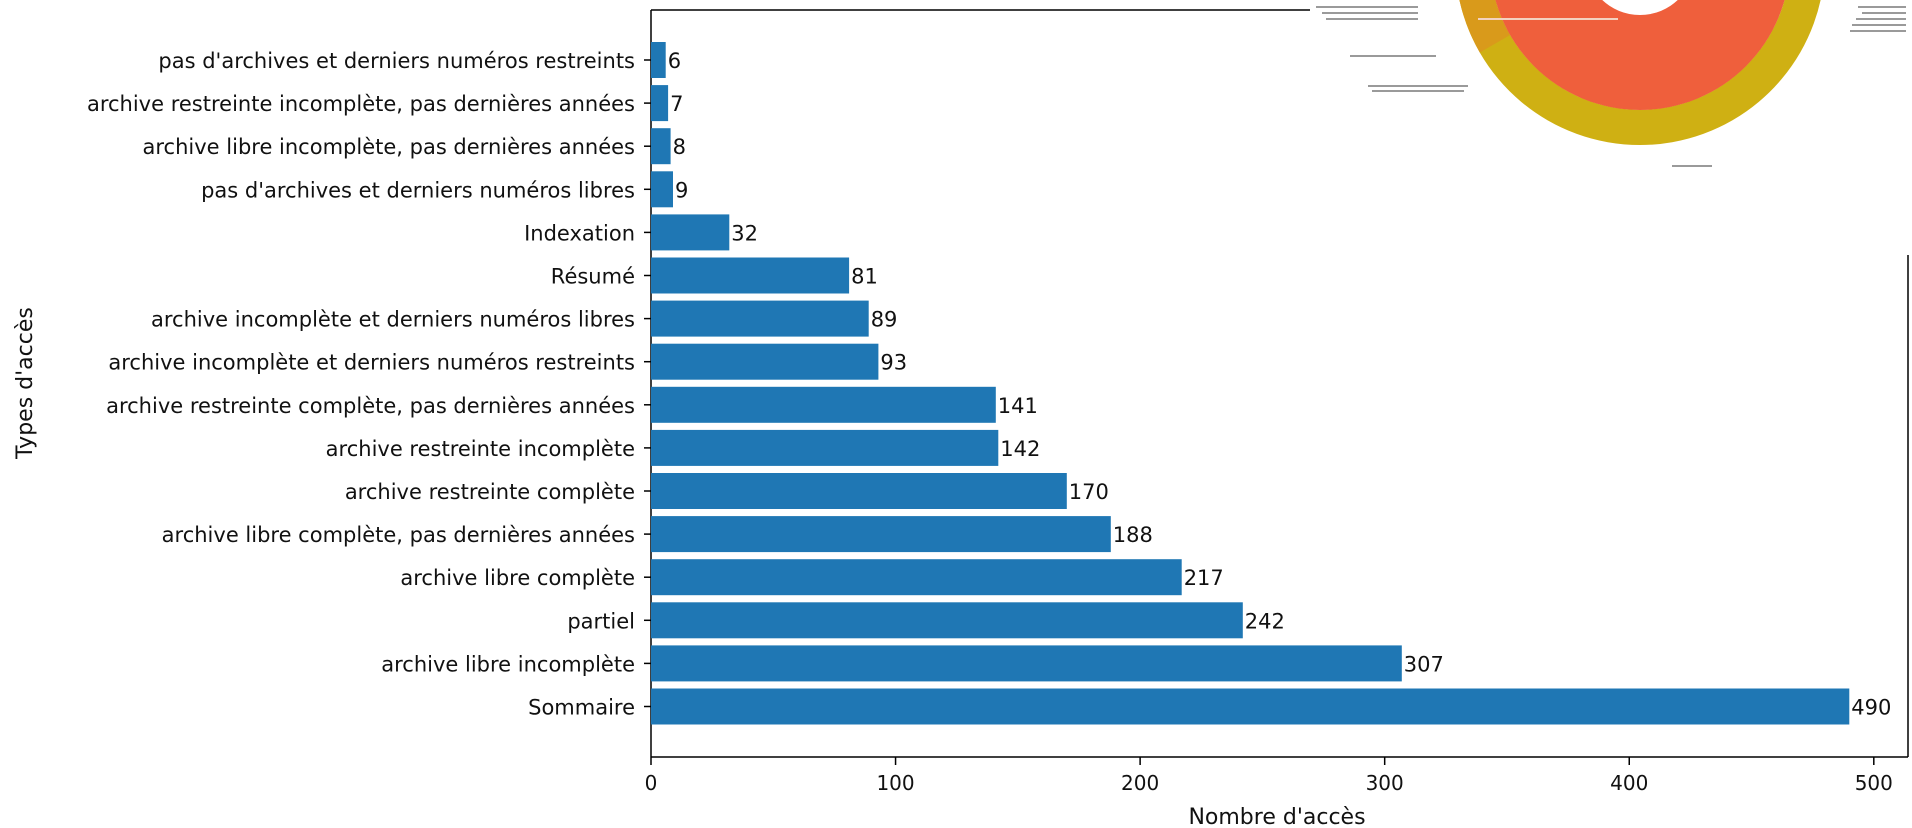 Image resolution: width=1912 pixels, height=828 pixels. What do you see at coordinates (601, 621) in the screenshot?
I see `category-label: partiel` at bounding box center [601, 621].